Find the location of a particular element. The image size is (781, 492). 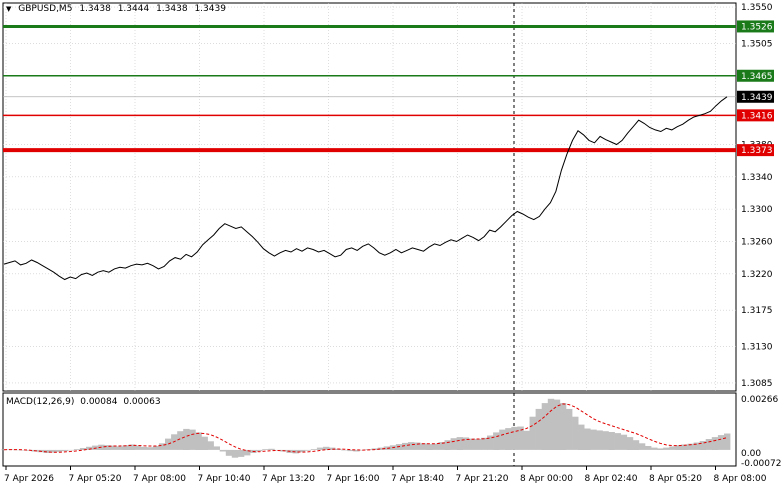

price-axis-tick: 1.3260 is located at coordinates (757, 242).